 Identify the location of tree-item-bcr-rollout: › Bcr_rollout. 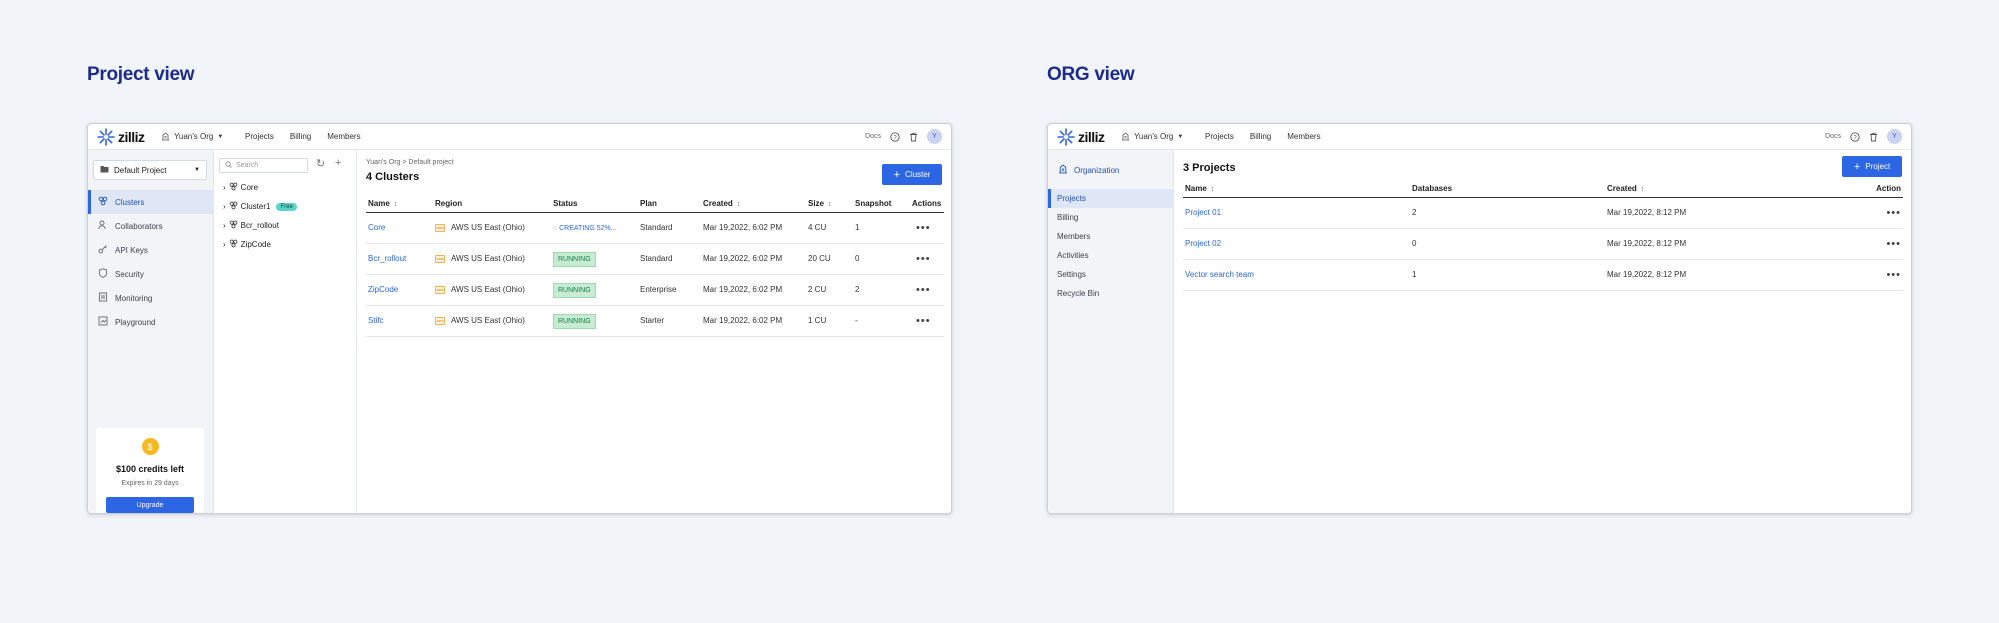
(251, 225).